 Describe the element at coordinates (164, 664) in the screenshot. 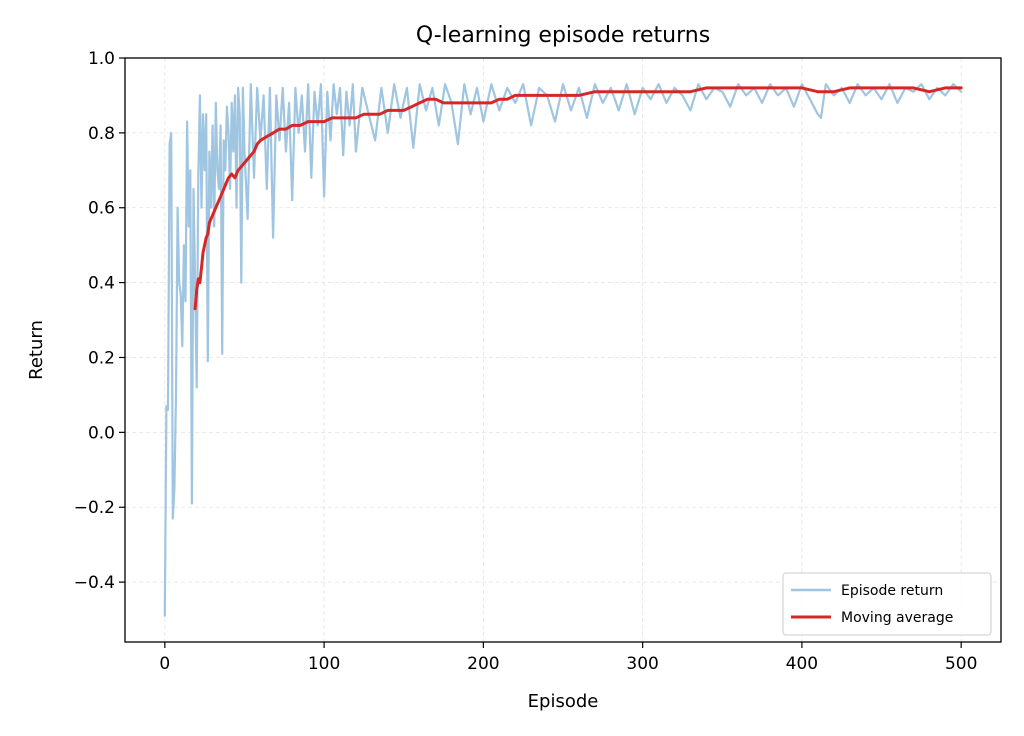

I see `x-tick-label: 0` at that location.